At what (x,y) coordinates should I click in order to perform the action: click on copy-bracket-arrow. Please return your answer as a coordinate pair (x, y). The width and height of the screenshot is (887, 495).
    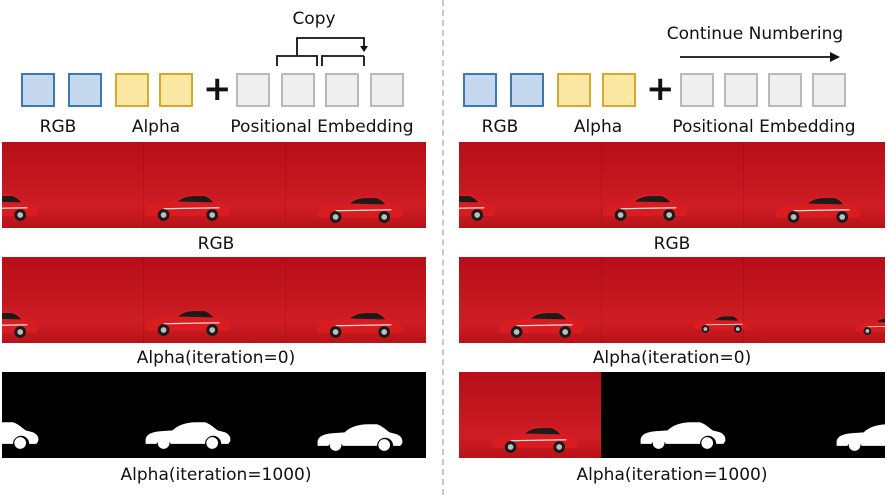
    Looking at the image, I should click on (322, 51).